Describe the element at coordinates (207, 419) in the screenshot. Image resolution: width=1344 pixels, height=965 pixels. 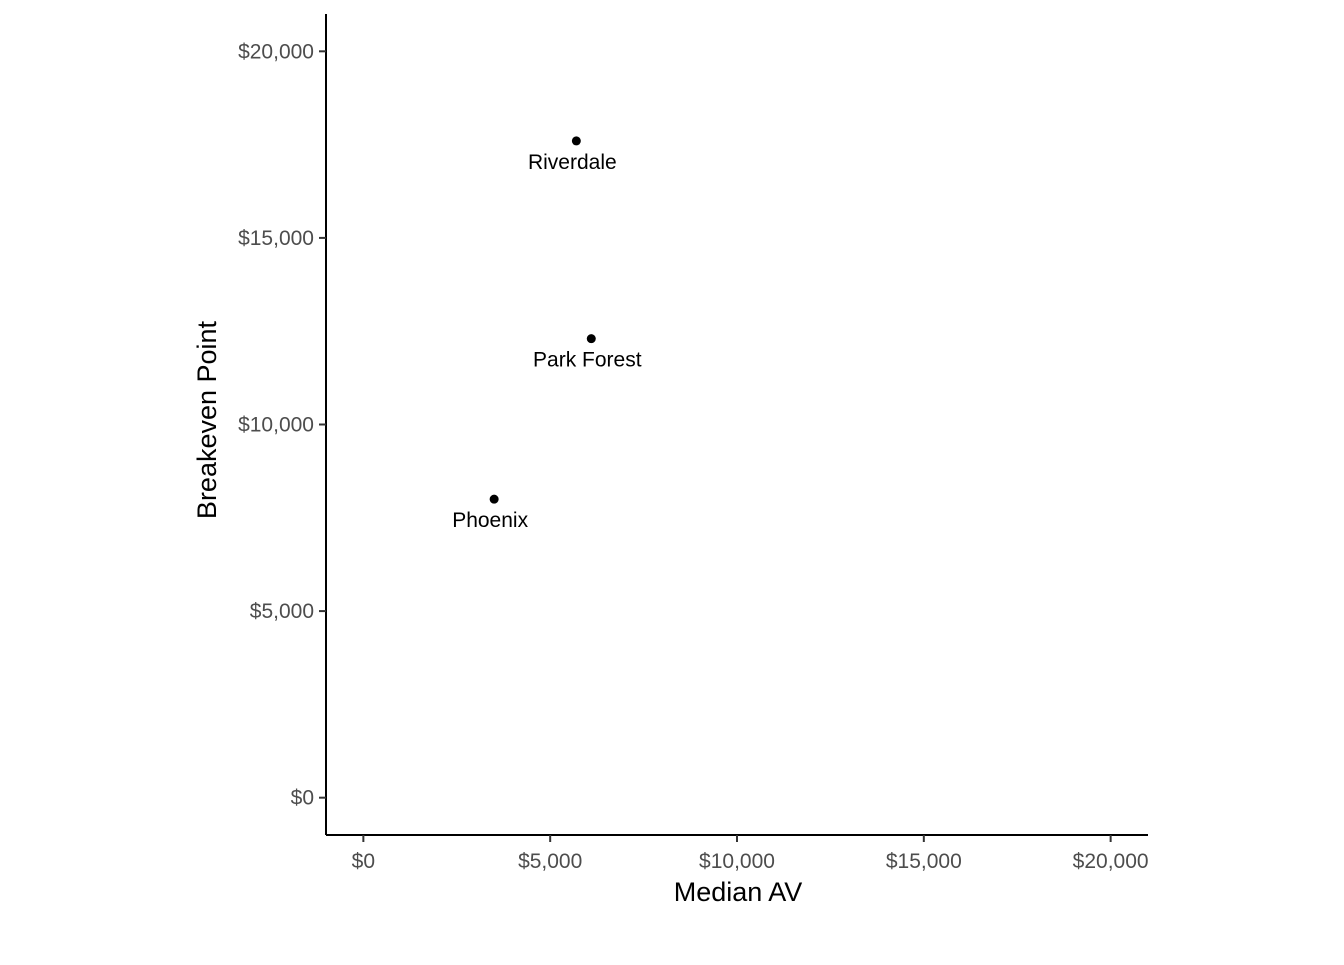
I see `y-axis-title: Breakeven Point` at that location.